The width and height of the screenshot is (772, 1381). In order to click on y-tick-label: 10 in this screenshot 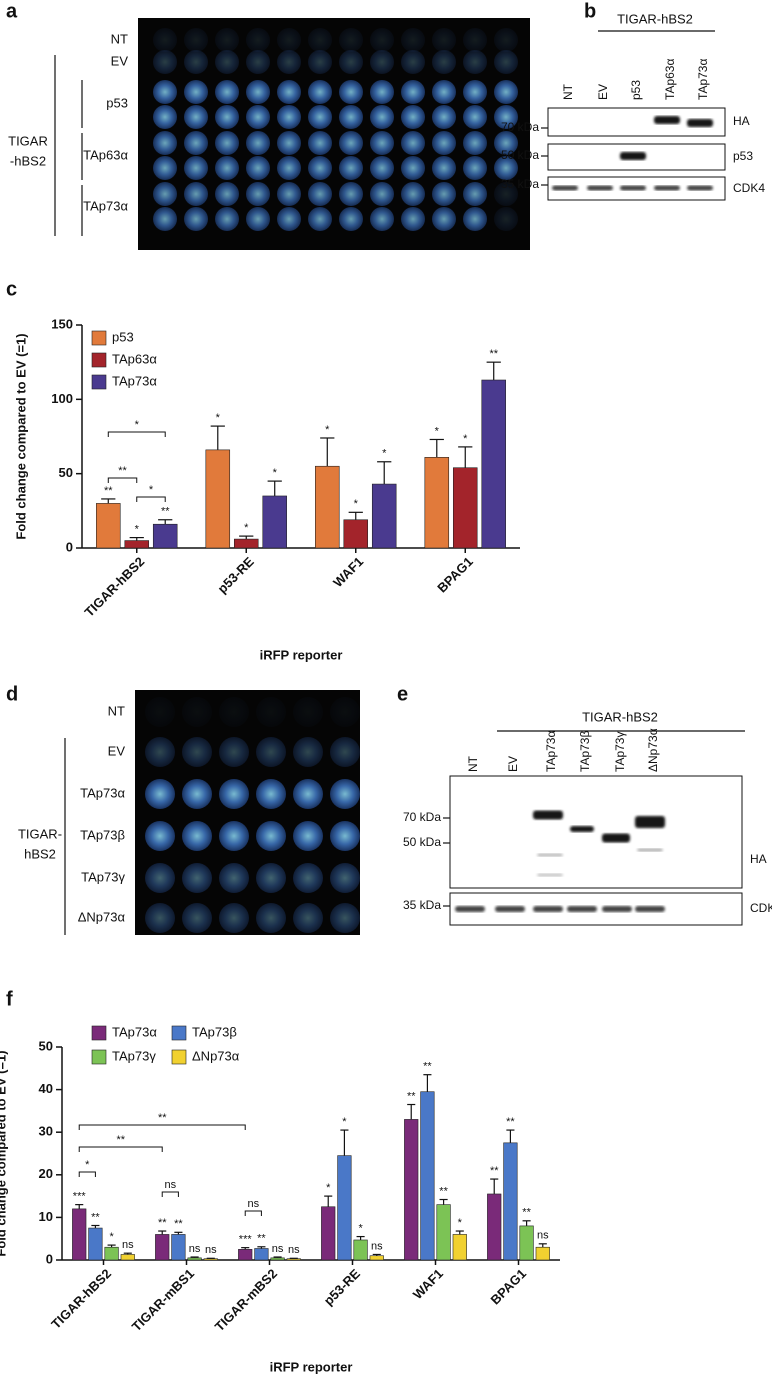, I will do `click(46, 1216)`.